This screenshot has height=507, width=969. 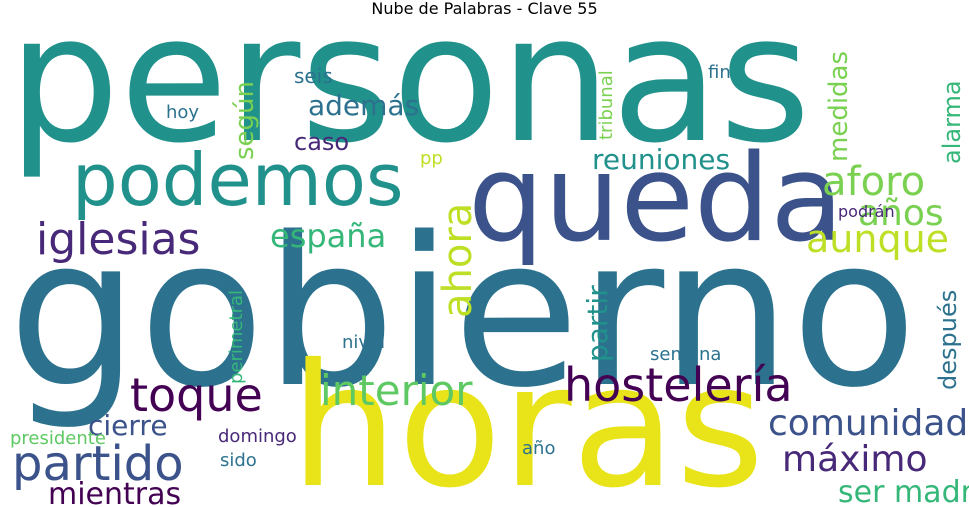 I want to click on word-ano: podrán, so click(x=866, y=211).